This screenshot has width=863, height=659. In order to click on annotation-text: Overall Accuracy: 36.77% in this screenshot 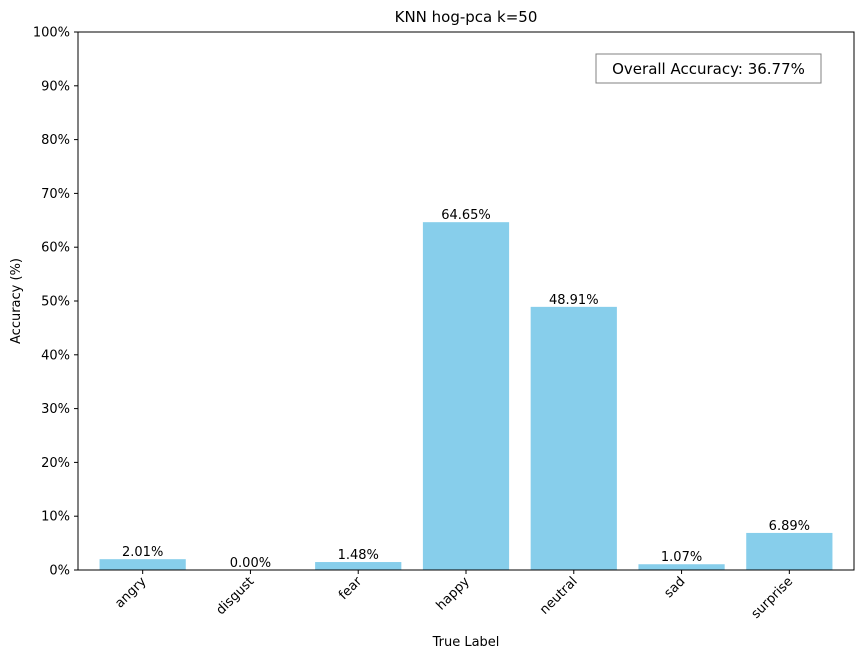, I will do `click(708, 69)`.